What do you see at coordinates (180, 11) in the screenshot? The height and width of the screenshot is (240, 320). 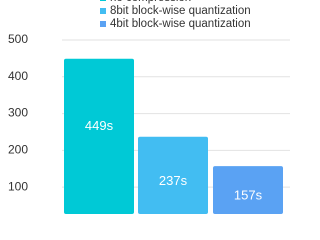 I see `legend-label: 8bit block-wise quantization` at bounding box center [180, 11].